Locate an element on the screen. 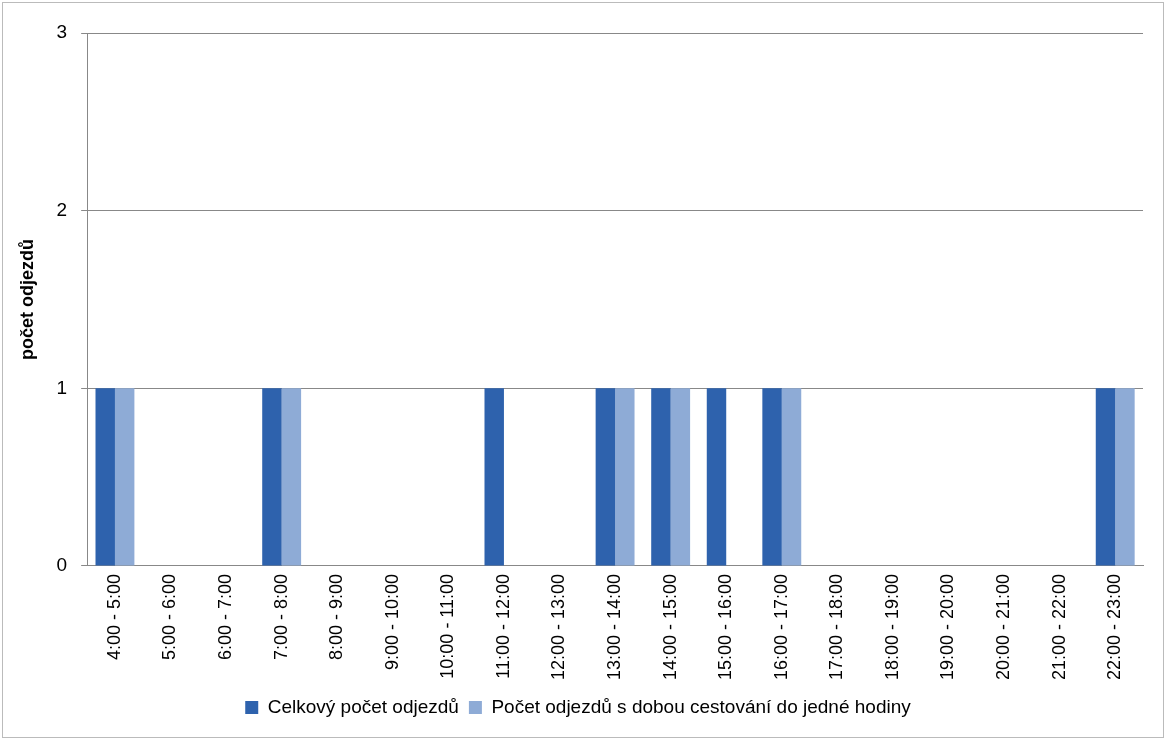 The image size is (1167, 740). x-tick-label: 18:00 - 19:00 is located at coordinates (891, 627).